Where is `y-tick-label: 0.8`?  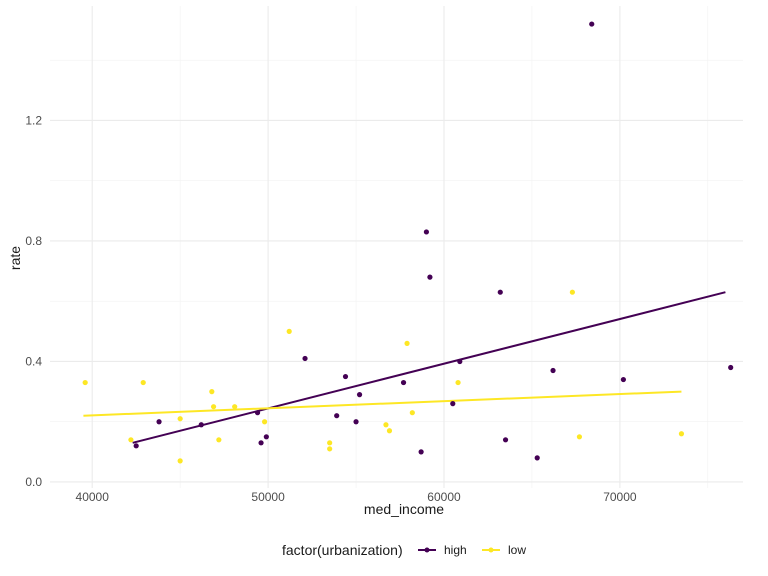
y-tick-label: 0.8 is located at coordinates (33, 241).